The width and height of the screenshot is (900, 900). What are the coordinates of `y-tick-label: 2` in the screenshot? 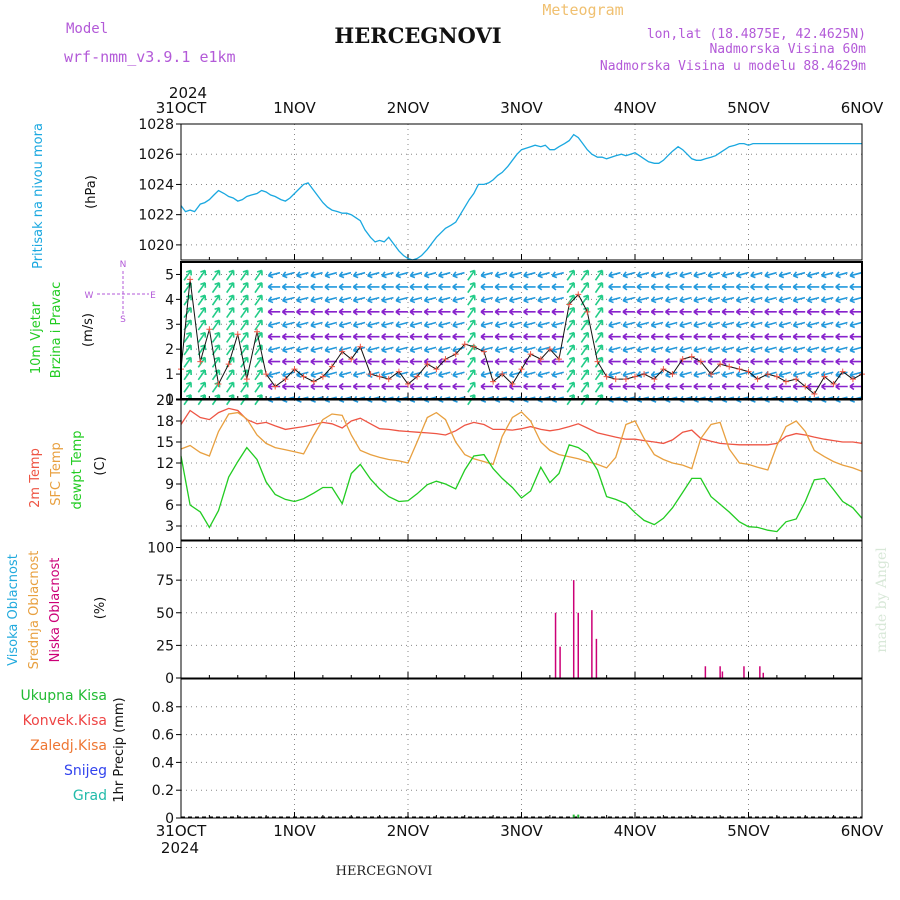 It's located at (169, 350).